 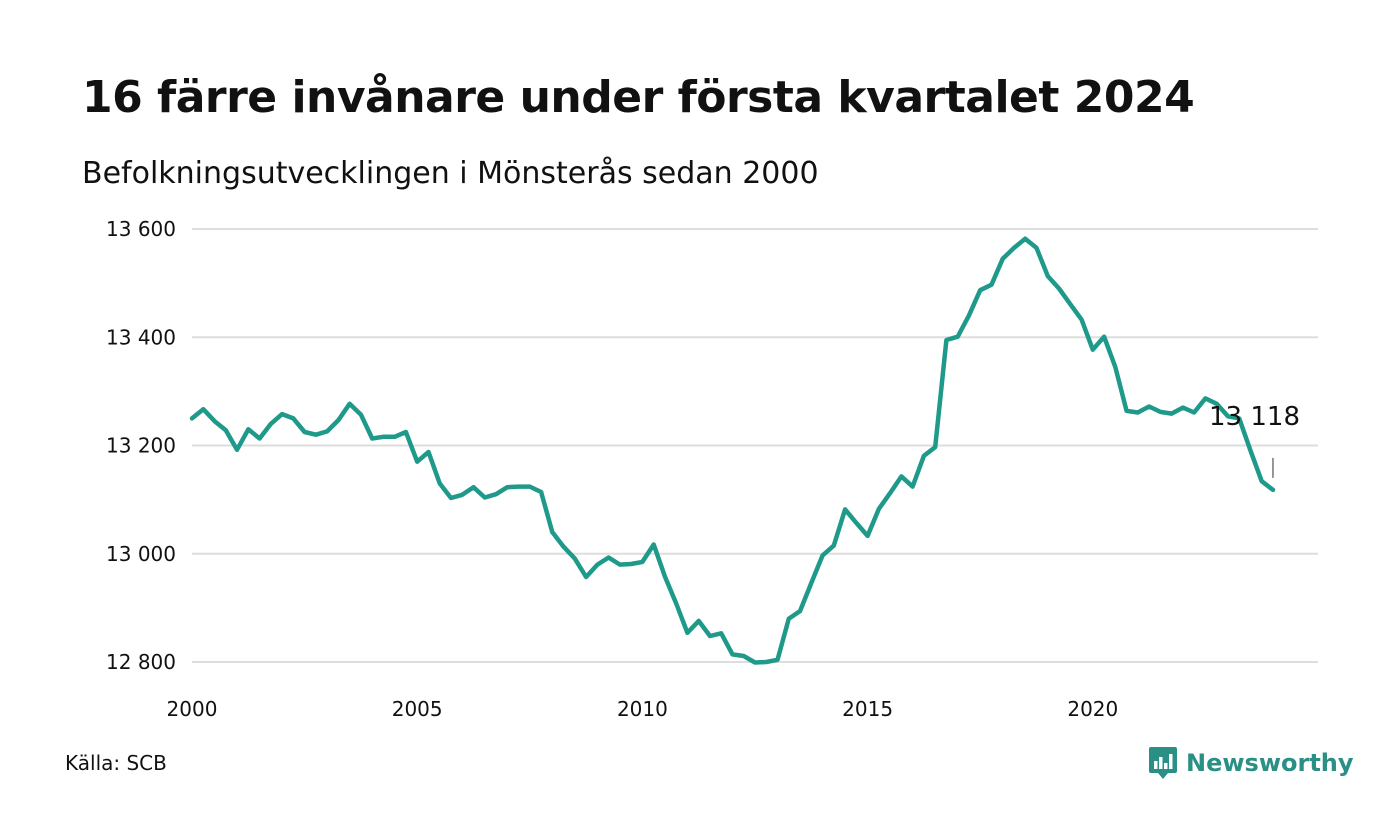 I want to click on newsworthy-chart-bubble-icon, so click(x=1163, y=763).